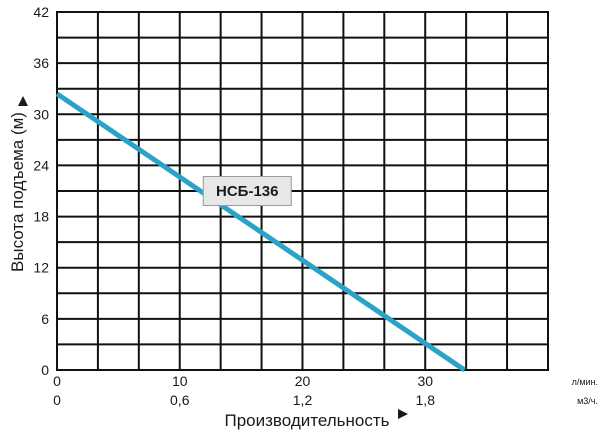 This screenshot has width=600, height=431. I want to click on x-secondary-tick-label: 0,6, so click(180, 400).